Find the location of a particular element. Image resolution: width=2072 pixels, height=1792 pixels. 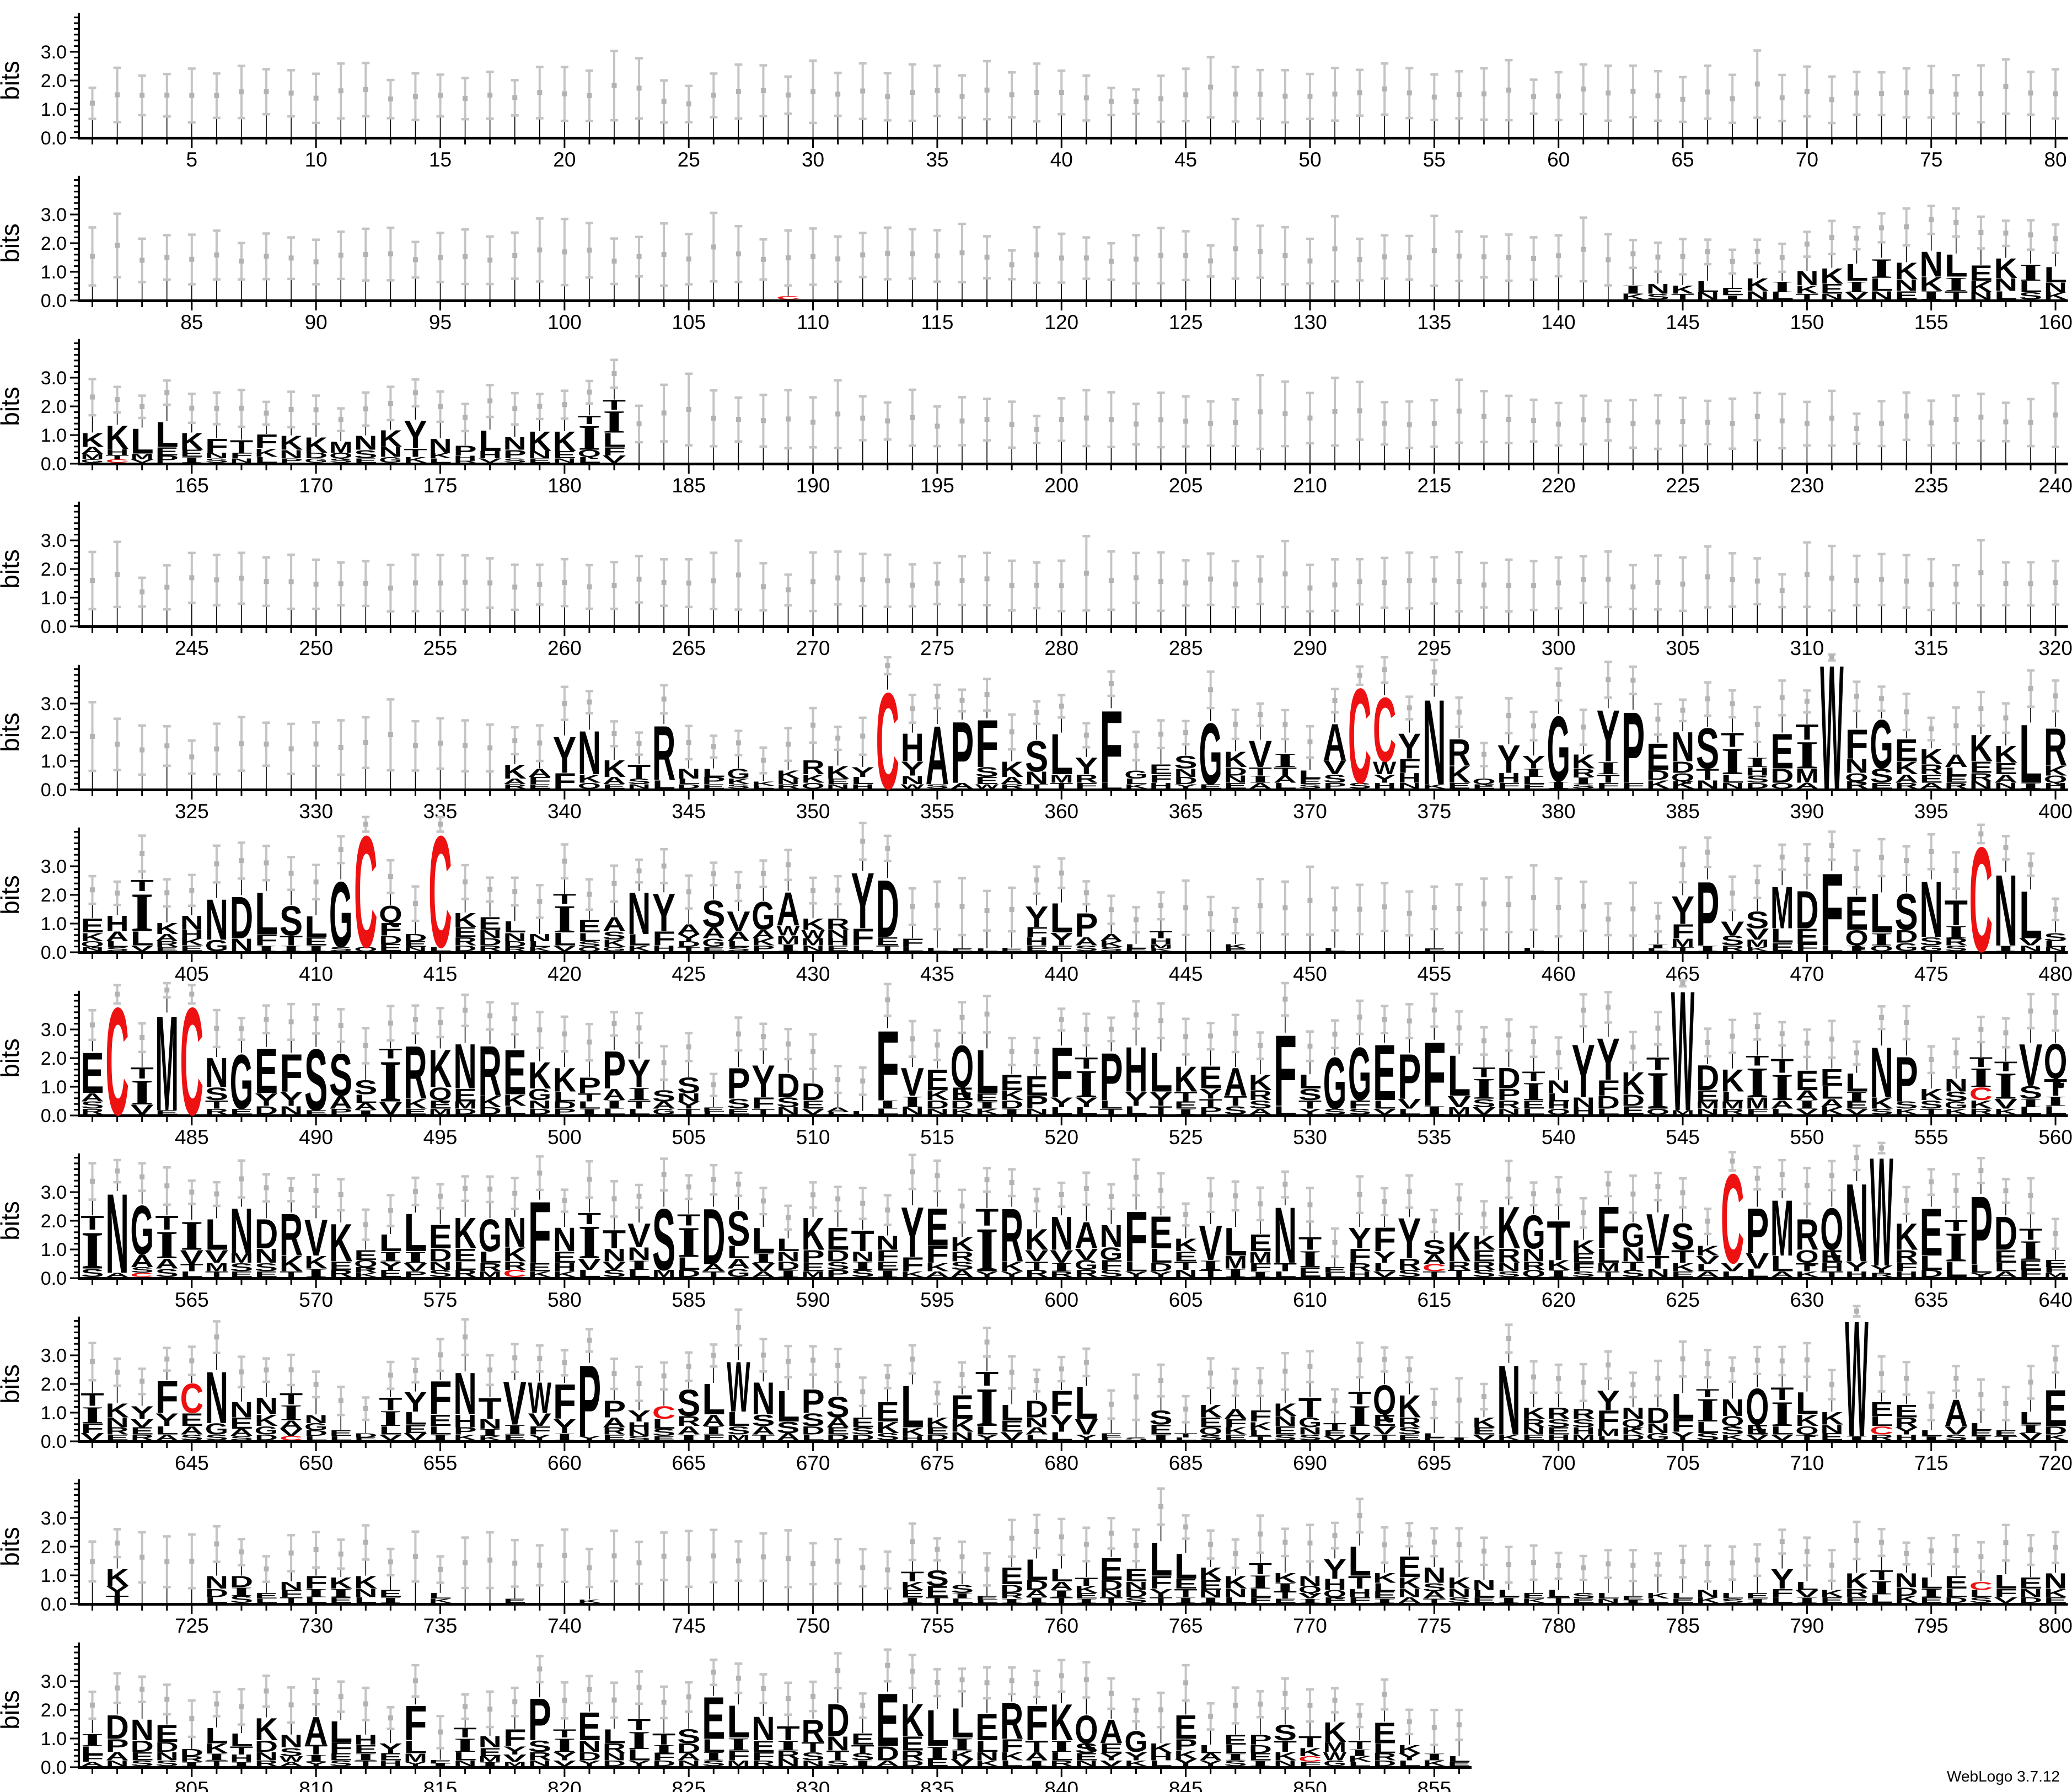

svg-text: 400 is located at coordinates (2055, 811).